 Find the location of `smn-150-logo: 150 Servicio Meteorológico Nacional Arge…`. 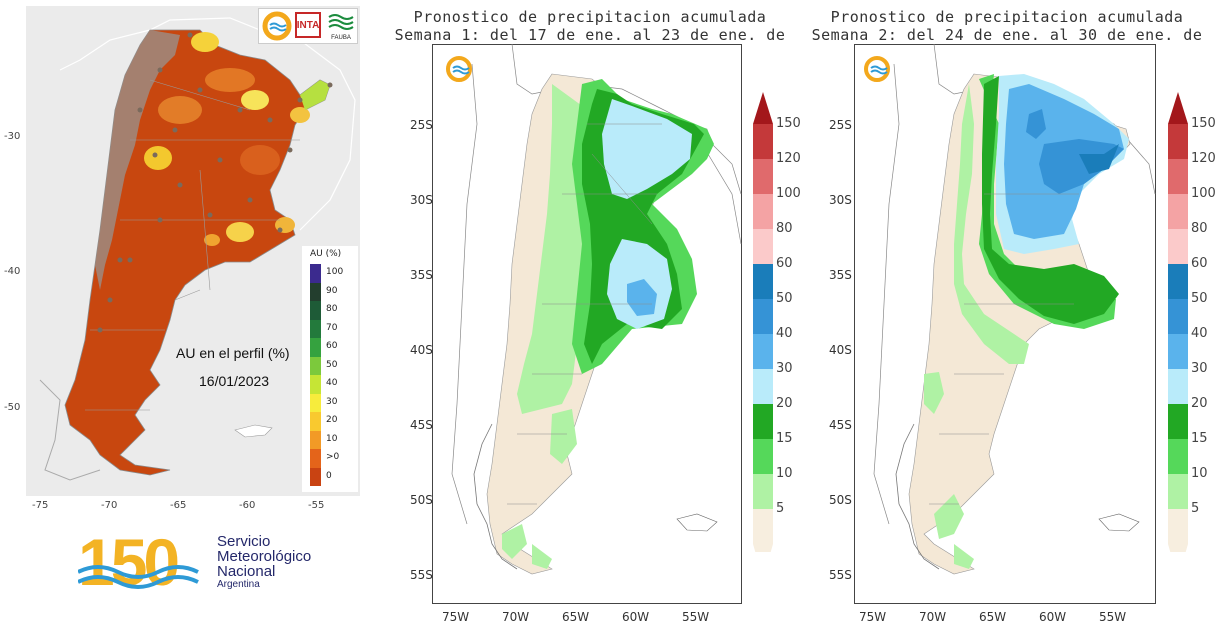

smn-150-logo: 150 Servicio Meteorológico Nacional Arge… is located at coordinates (218, 562).